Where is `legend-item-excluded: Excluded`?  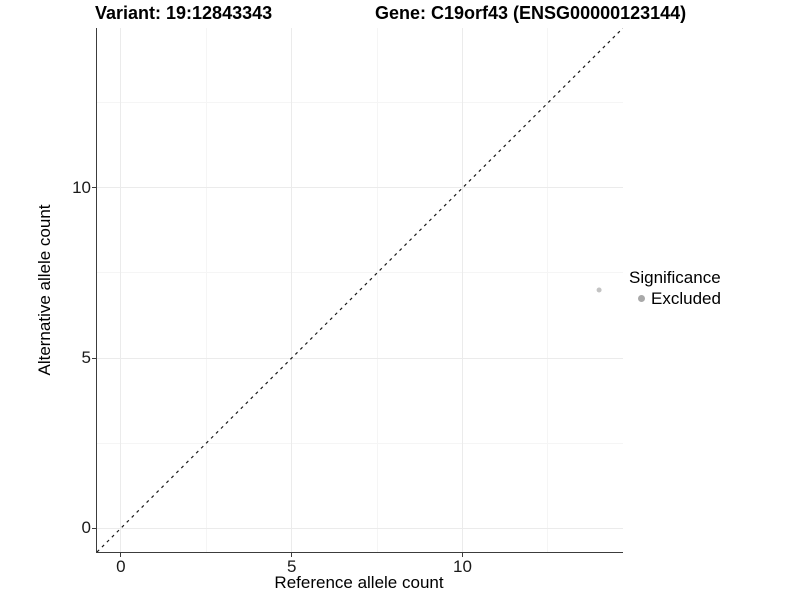 legend-item-excluded: Excluded is located at coordinates (679, 298).